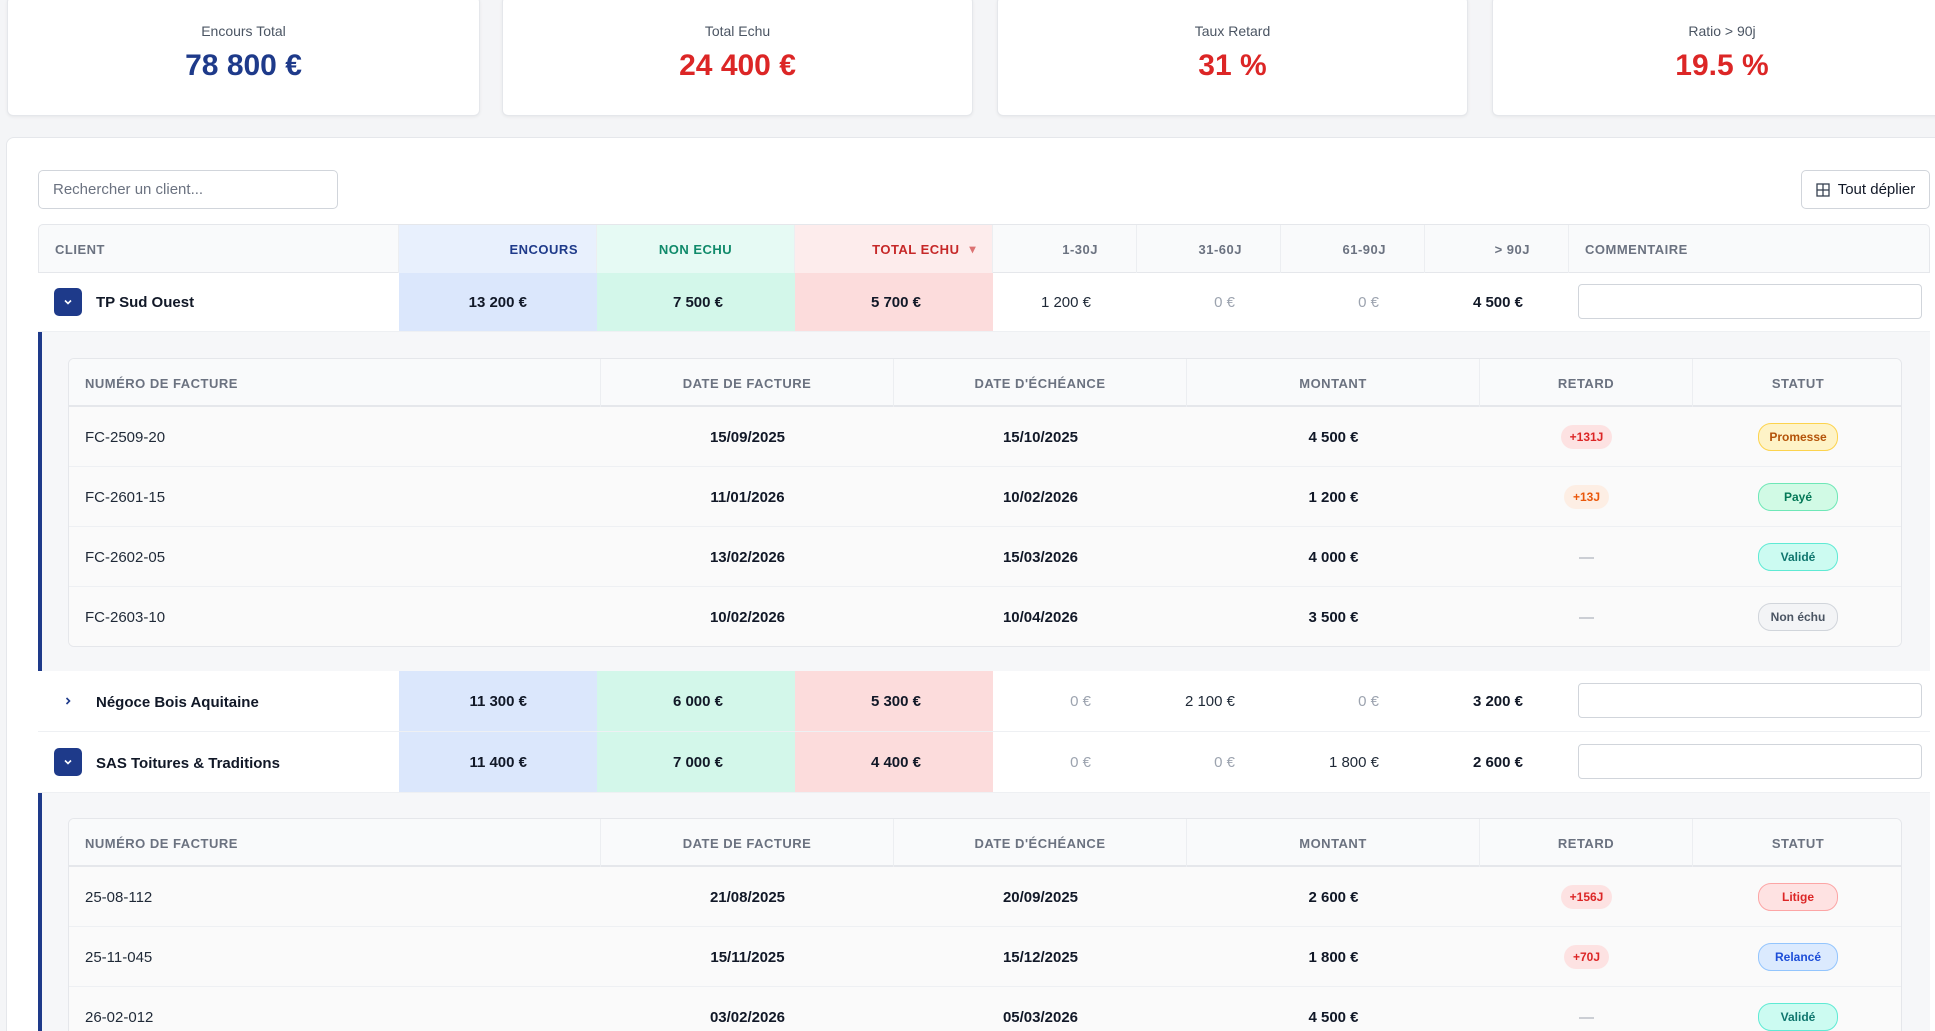 The image size is (1935, 1031). What do you see at coordinates (1798, 843) in the screenshot?
I see `col-header-statut: STATUT` at bounding box center [1798, 843].